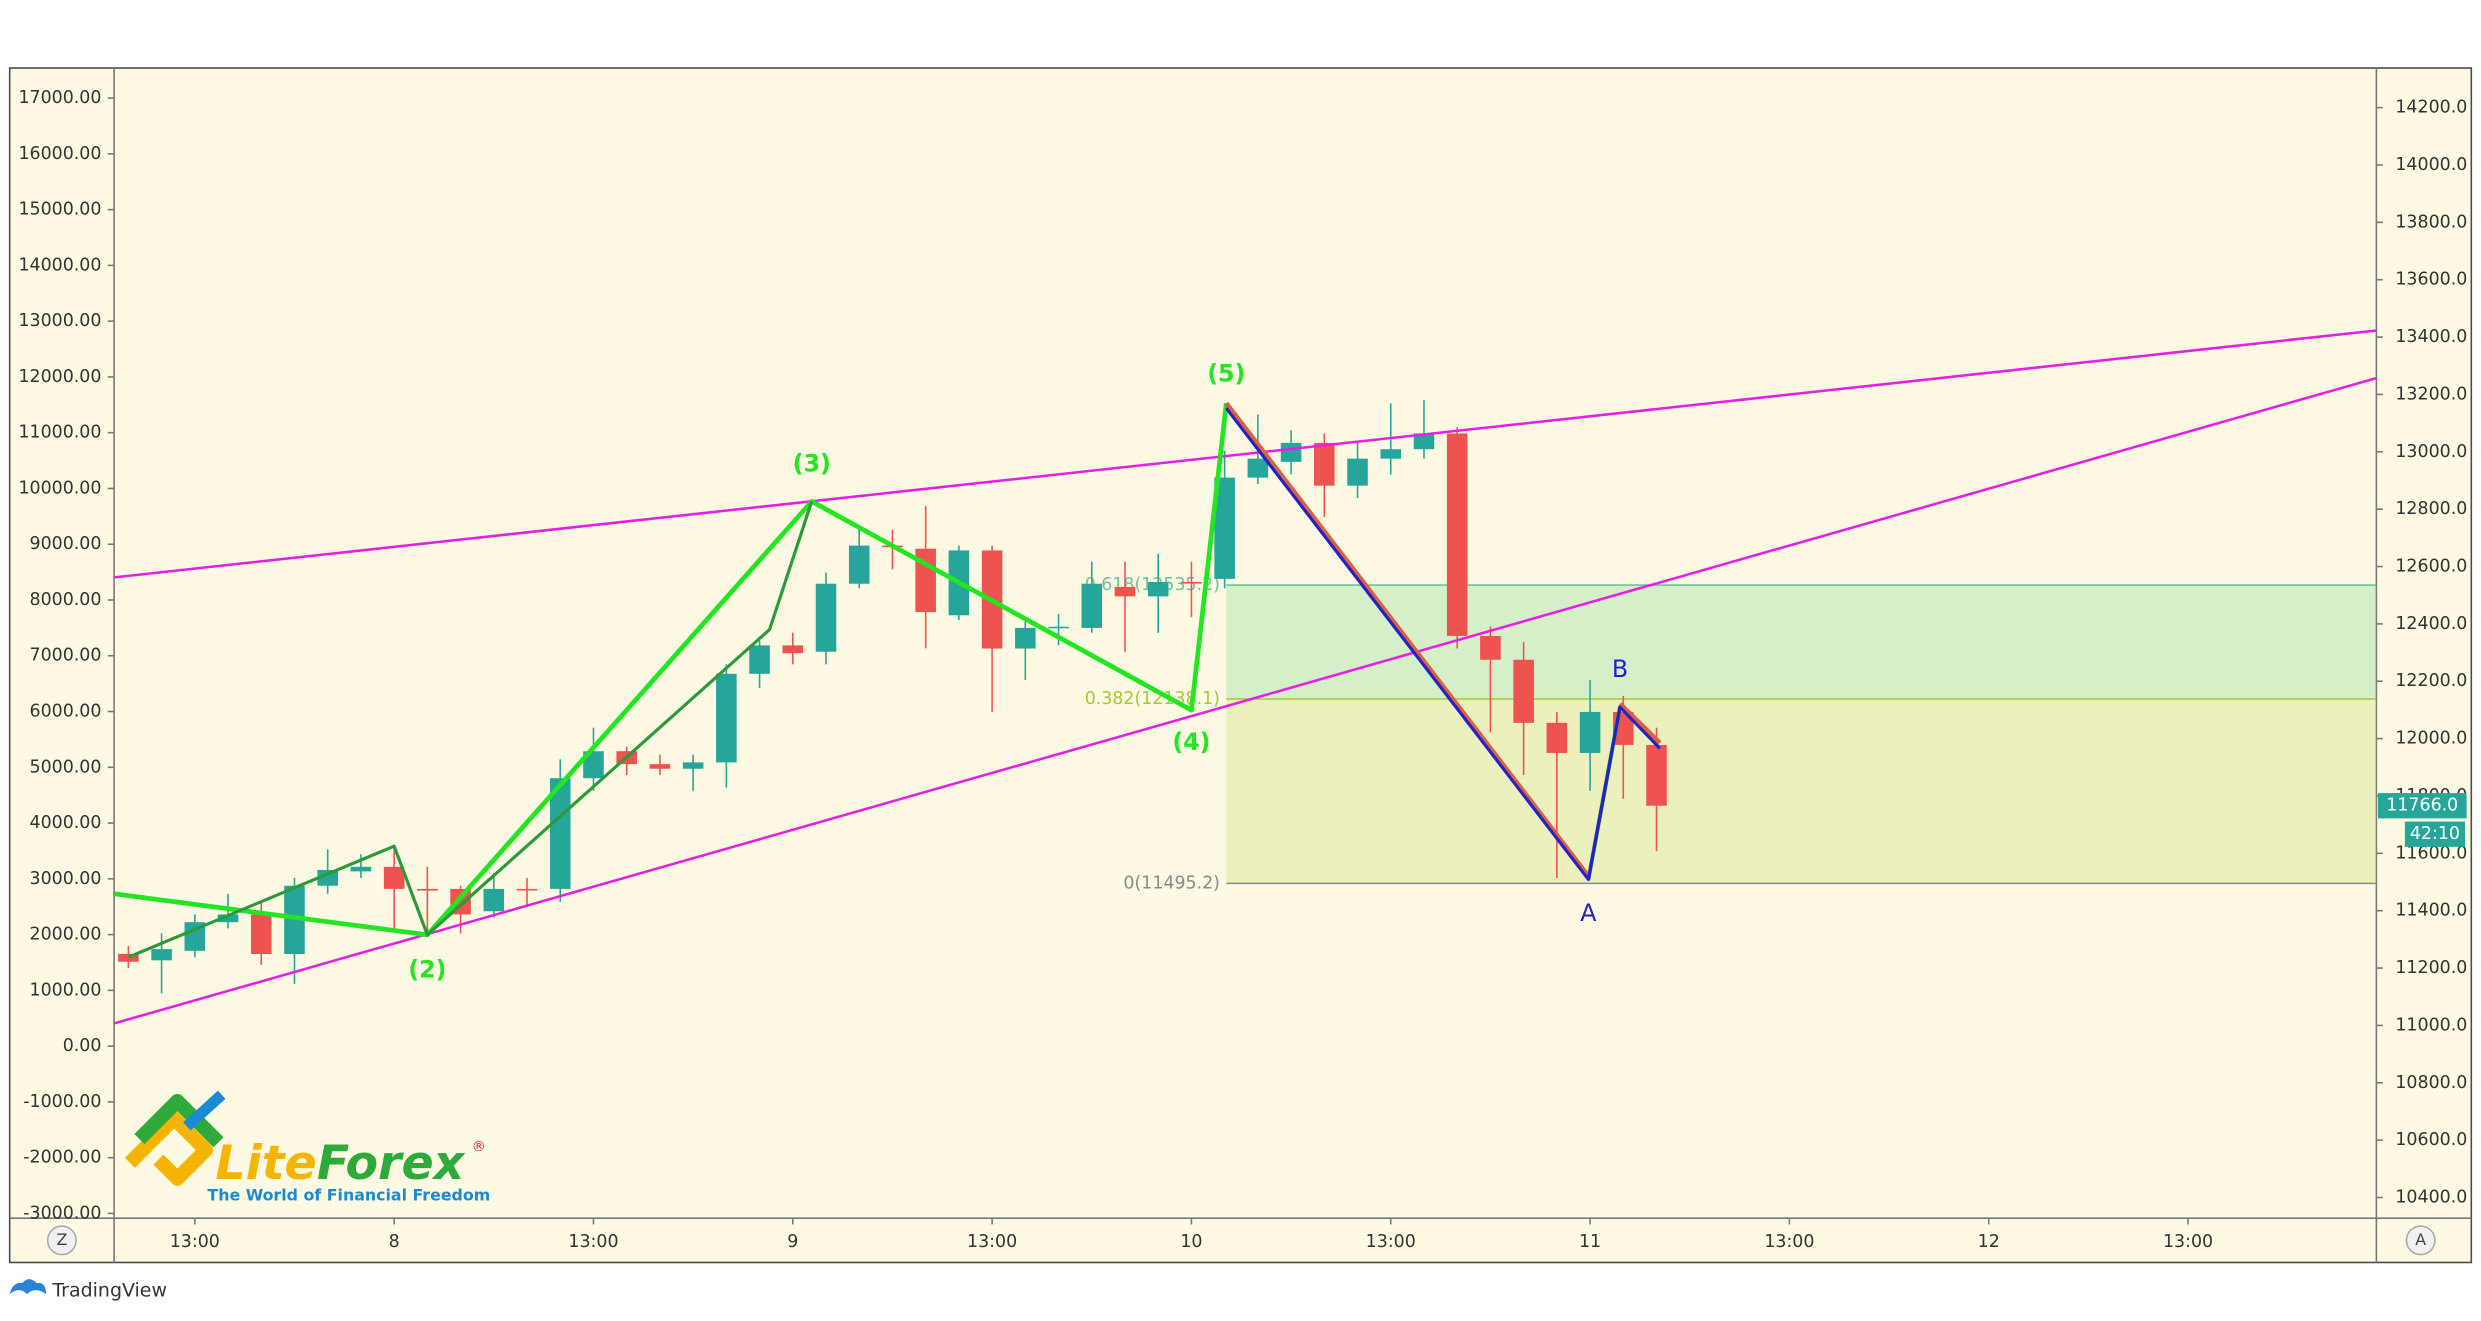  Describe the element at coordinates (28, 1287) in the screenshot. I see `tradingview-icon` at that location.